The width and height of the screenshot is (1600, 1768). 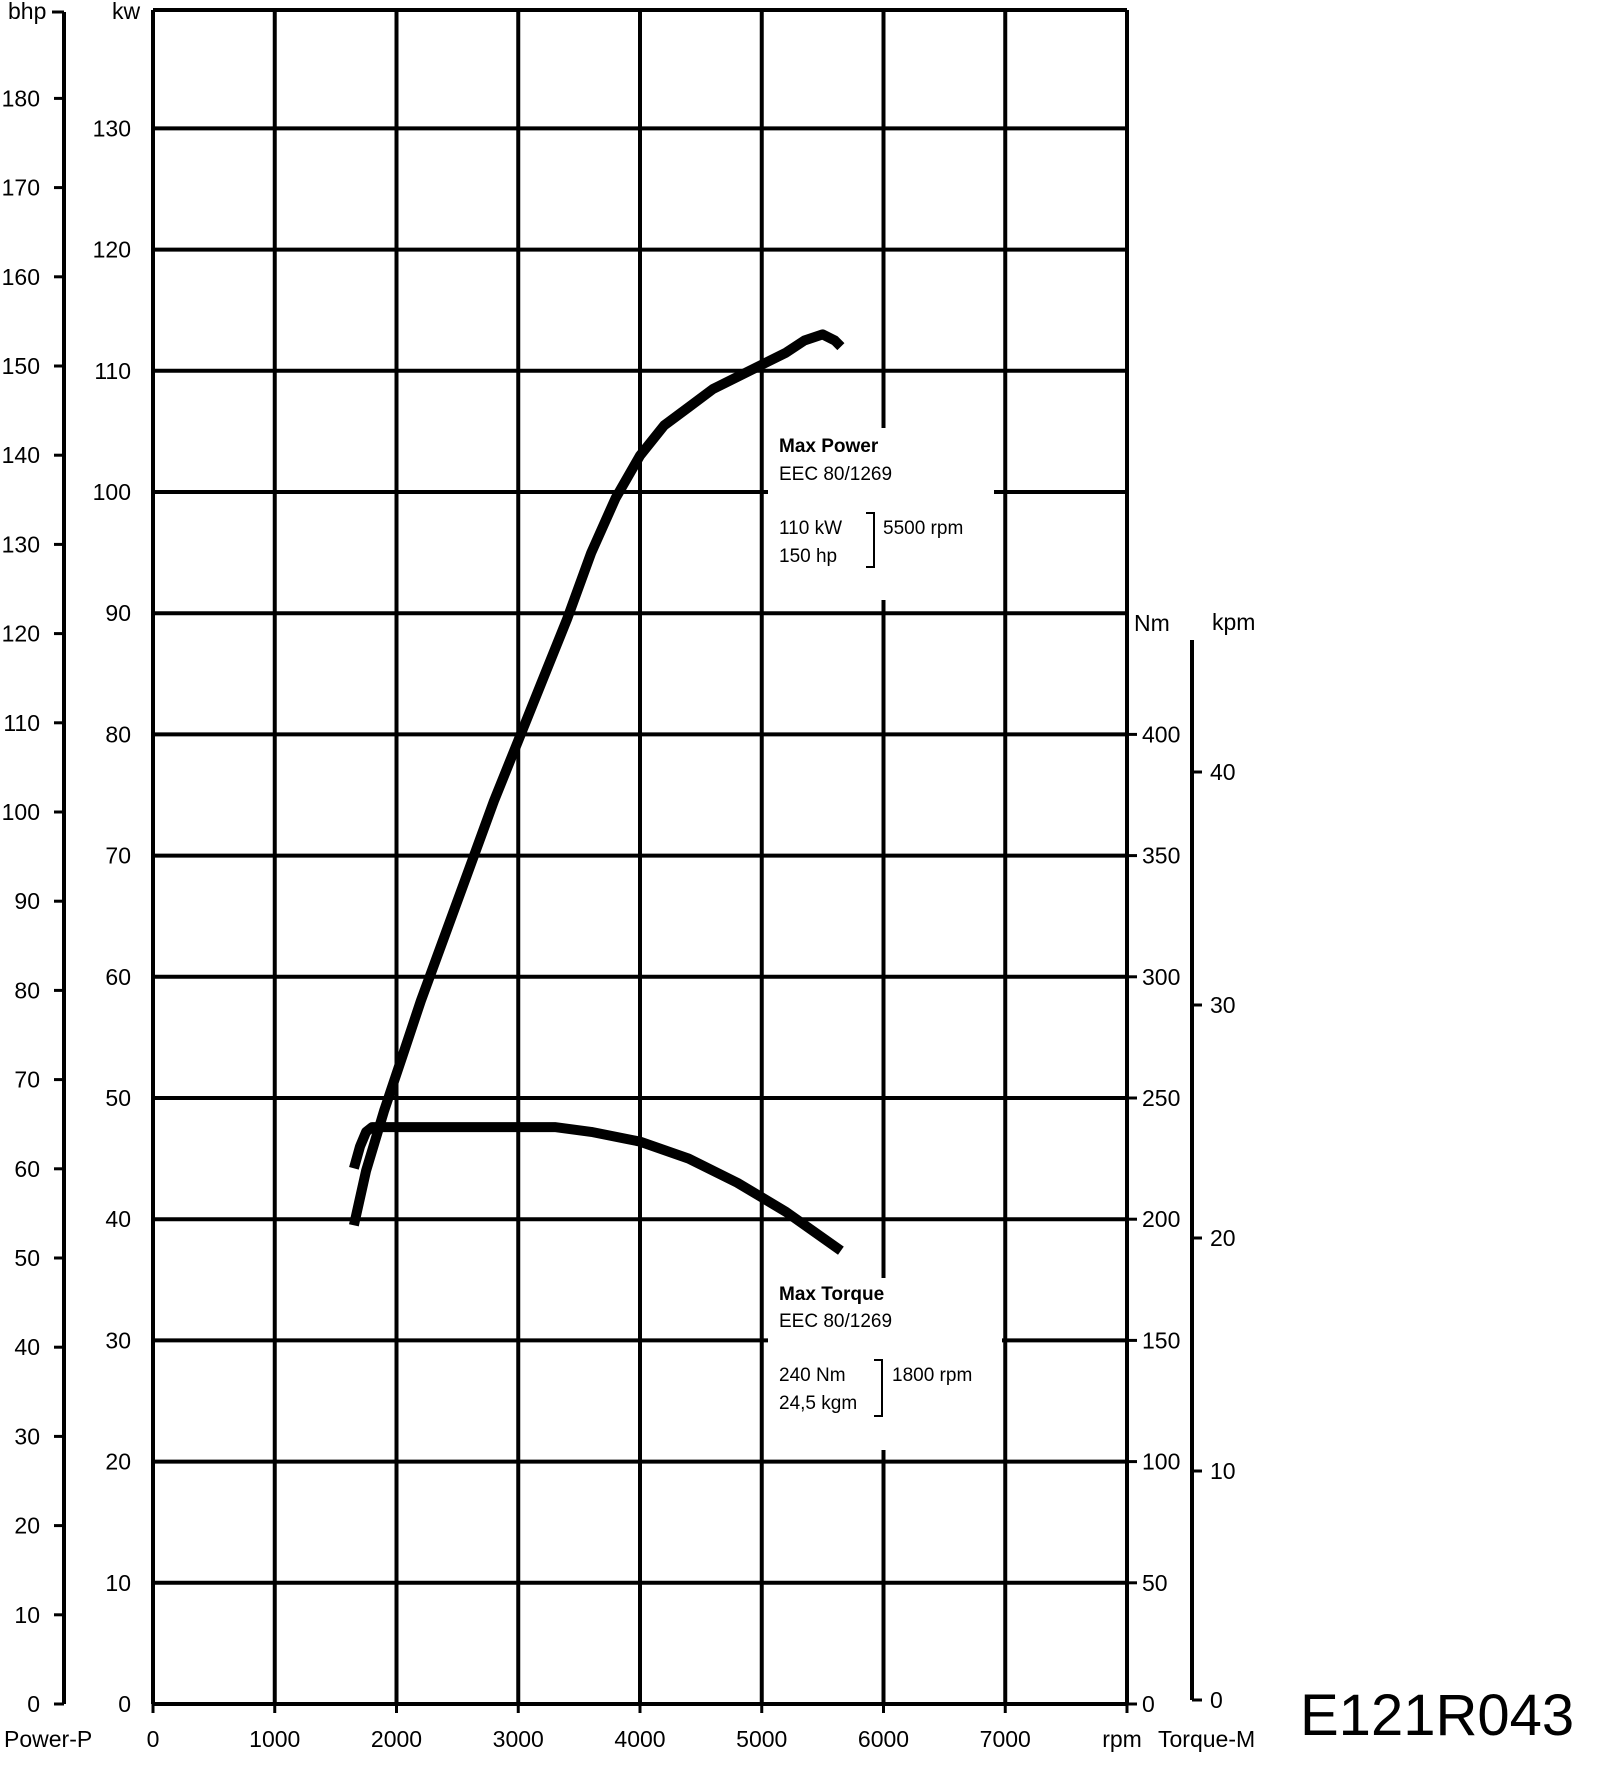 What do you see at coordinates (1152, 623) in the screenshot?
I see `nm-axis-unit: Nm` at bounding box center [1152, 623].